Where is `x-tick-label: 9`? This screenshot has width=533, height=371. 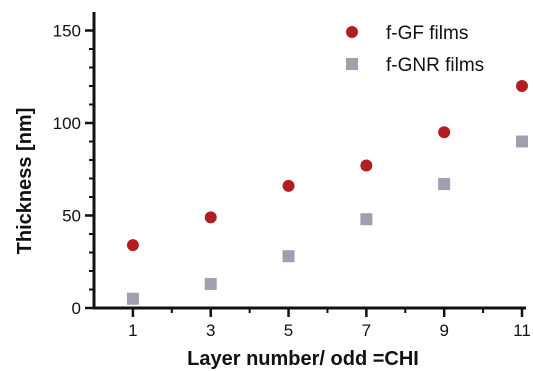
x-tick-label: 9 is located at coordinates (443, 330).